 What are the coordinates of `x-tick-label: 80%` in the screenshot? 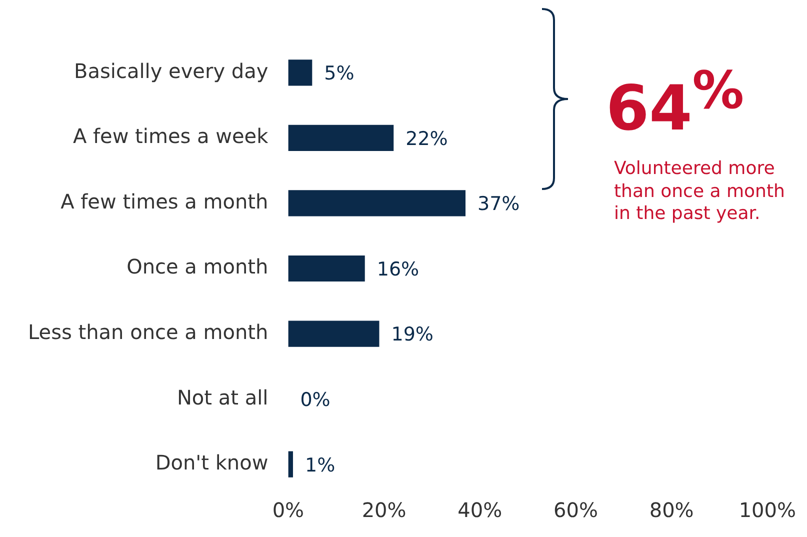 It's located at (671, 510).